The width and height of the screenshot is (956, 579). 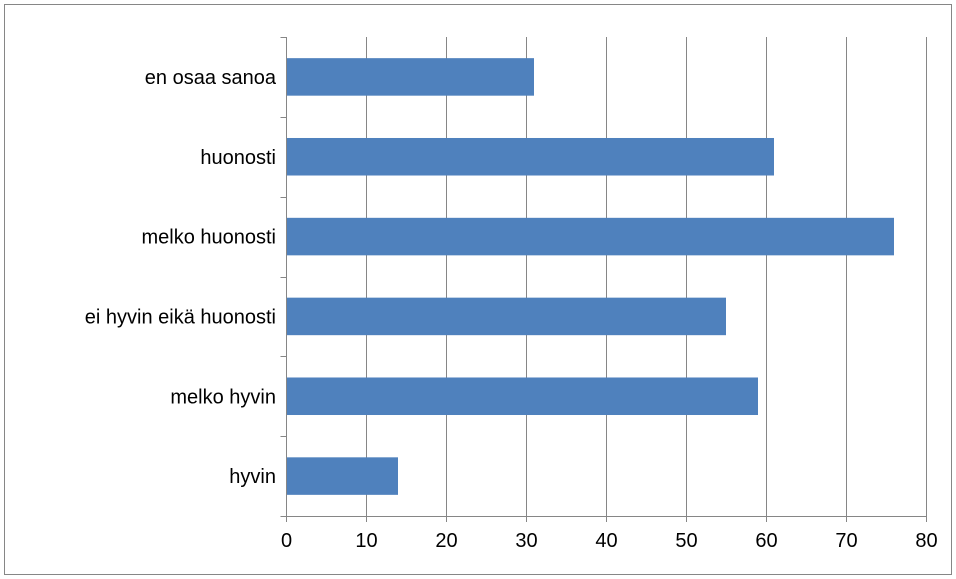 What do you see at coordinates (446, 541) in the screenshot?
I see `x-tick-label: 20` at bounding box center [446, 541].